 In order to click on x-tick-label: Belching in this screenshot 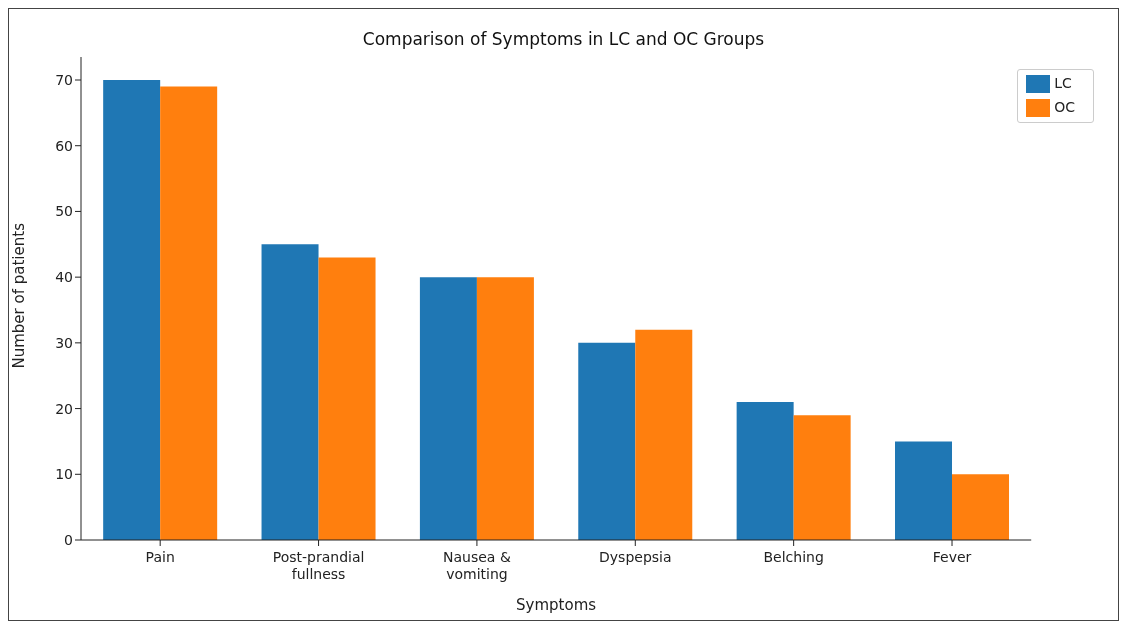, I will do `click(793, 557)`.